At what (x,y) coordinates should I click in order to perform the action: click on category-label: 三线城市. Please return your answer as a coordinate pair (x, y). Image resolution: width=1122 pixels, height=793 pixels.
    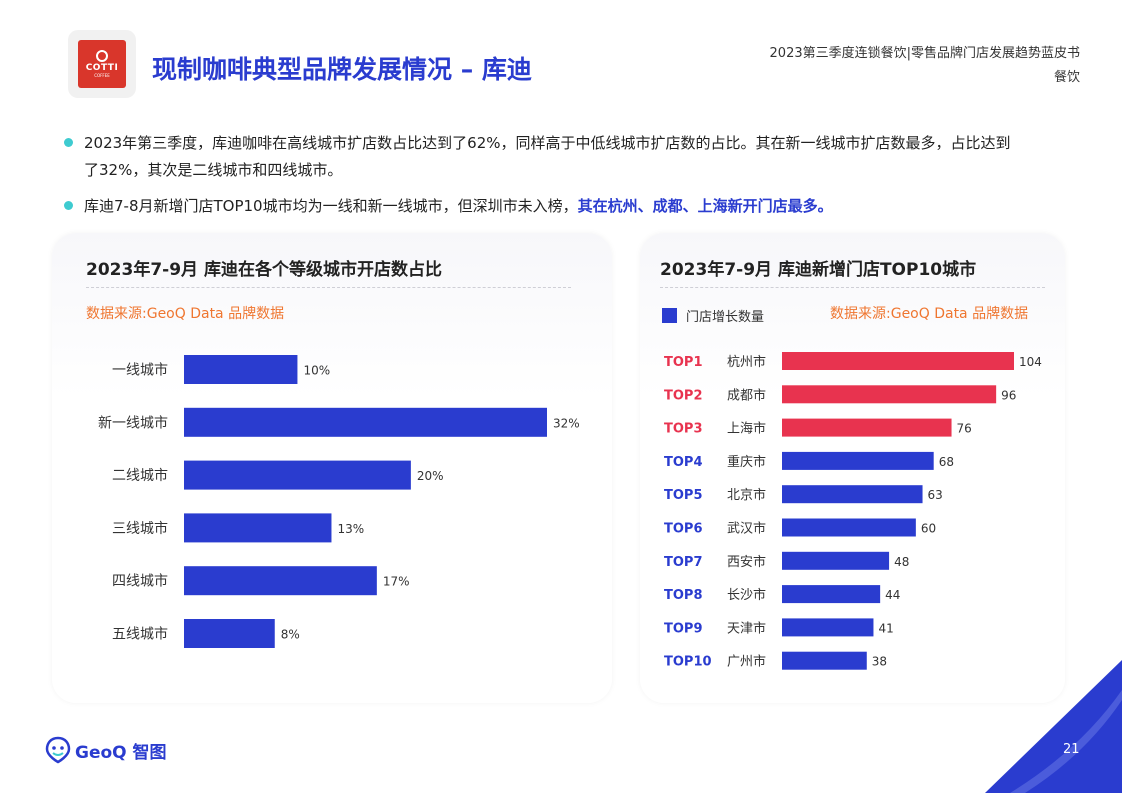
    Looking at the image, I should click on (140, 528).